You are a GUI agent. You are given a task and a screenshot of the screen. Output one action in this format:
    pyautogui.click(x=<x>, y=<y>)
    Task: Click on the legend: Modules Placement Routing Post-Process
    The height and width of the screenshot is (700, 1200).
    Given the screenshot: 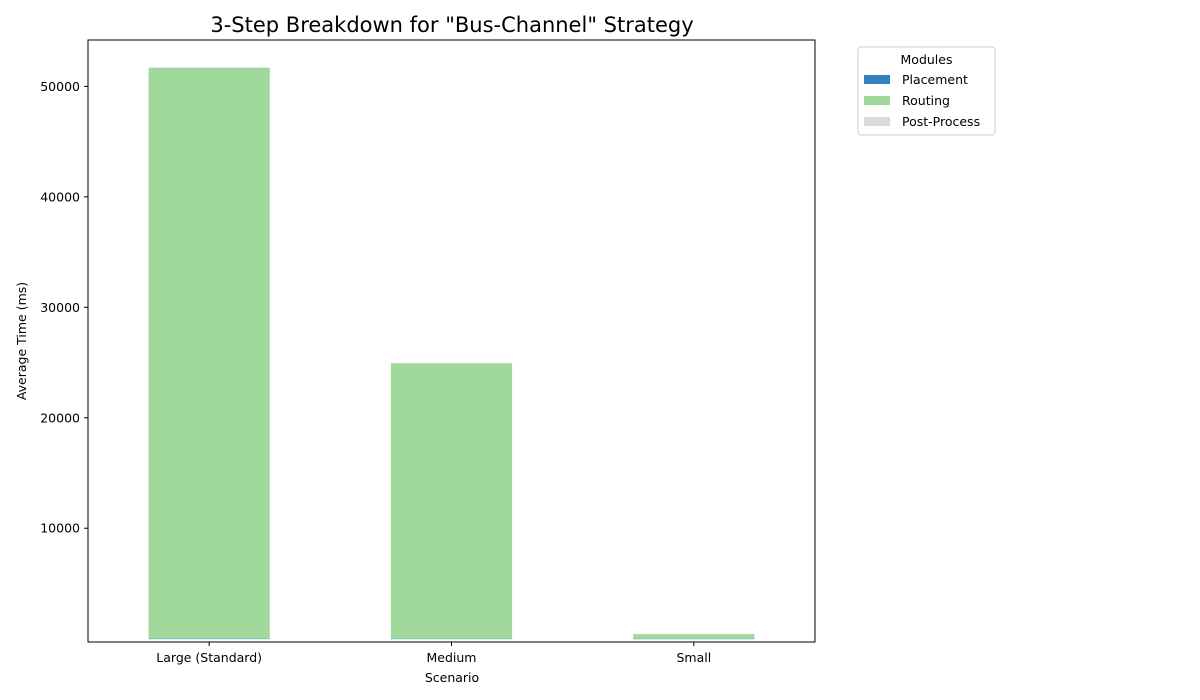 What is the action you would take?
    pyautogui.click(x=926, y=91)
    